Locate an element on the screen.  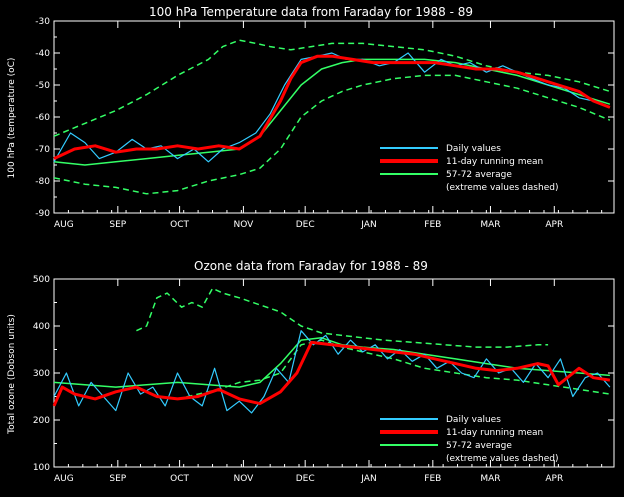
ozone-chart-title: Ozone data from Faraday for 1988 - 89 is located at coordinates (311, 266).